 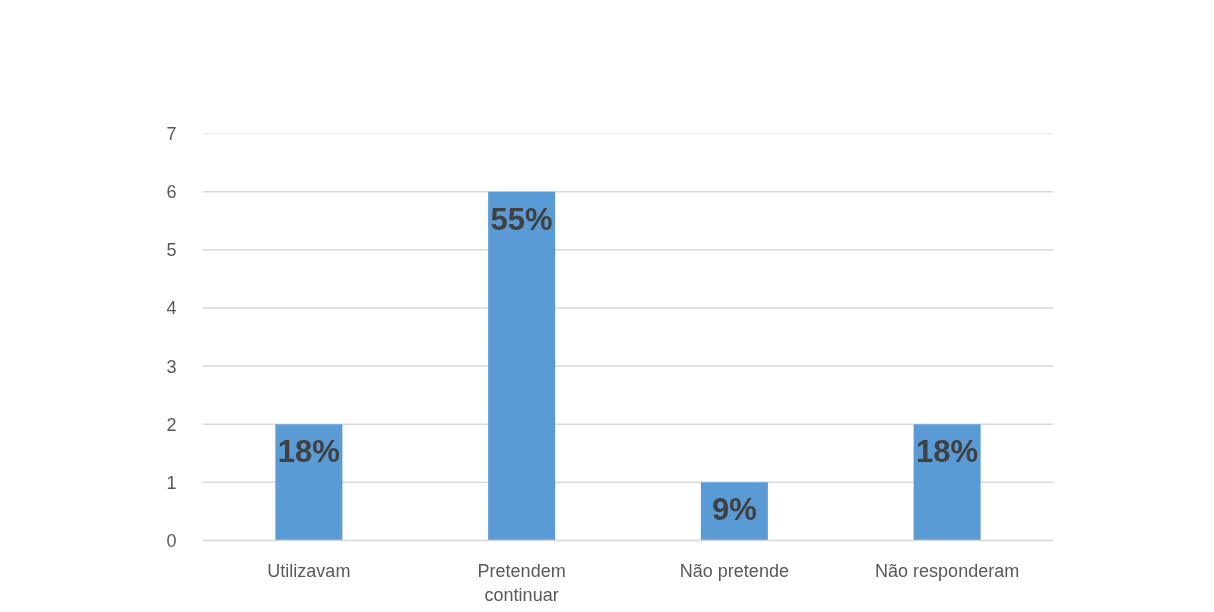 I want to click on y-tick-label: 5, so click(x=171, y=250).